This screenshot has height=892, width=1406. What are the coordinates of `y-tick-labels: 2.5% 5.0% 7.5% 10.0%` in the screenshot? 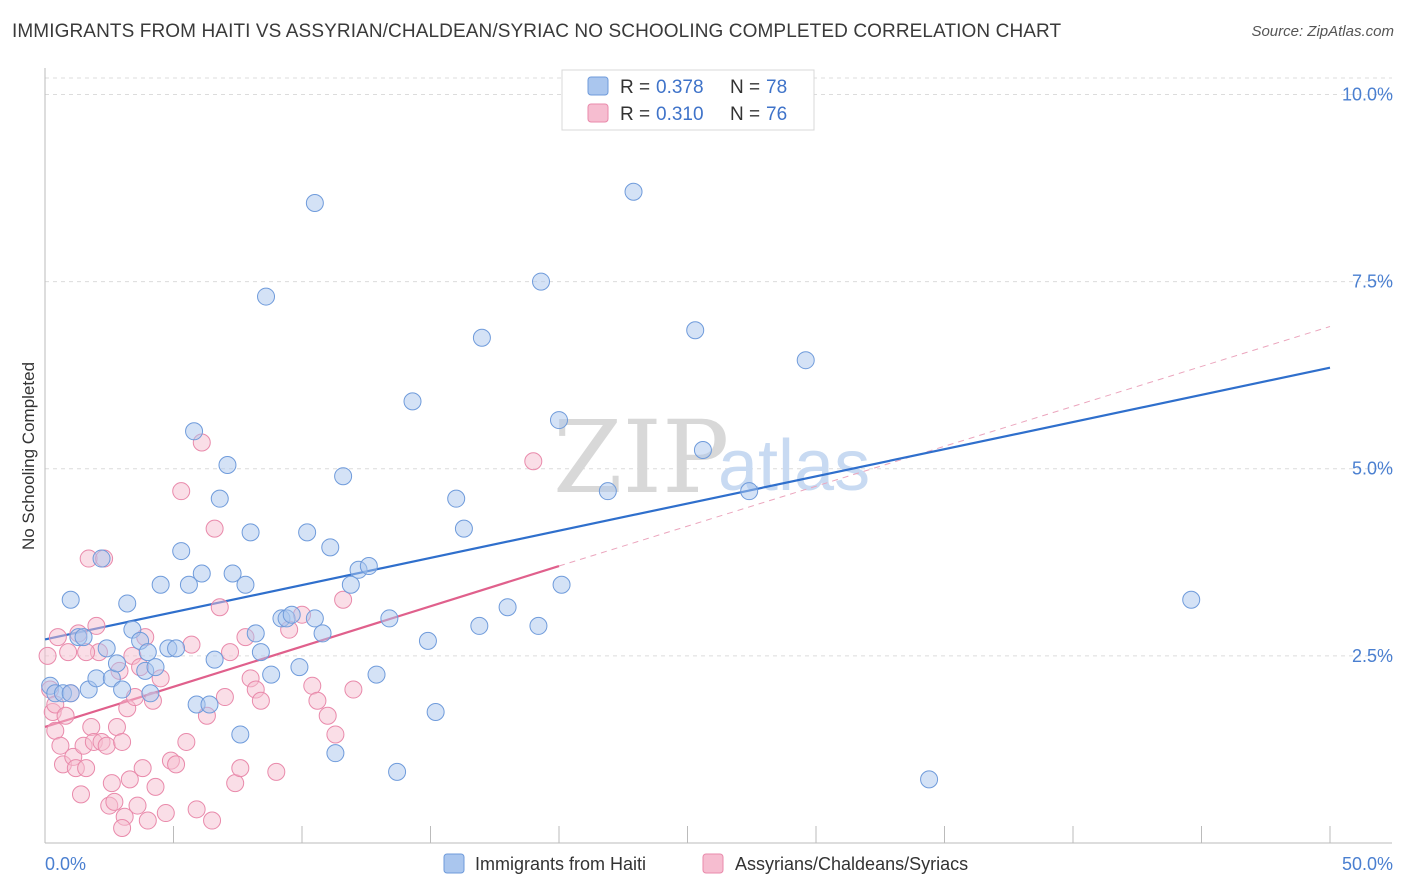 It's located at (1367, 374).